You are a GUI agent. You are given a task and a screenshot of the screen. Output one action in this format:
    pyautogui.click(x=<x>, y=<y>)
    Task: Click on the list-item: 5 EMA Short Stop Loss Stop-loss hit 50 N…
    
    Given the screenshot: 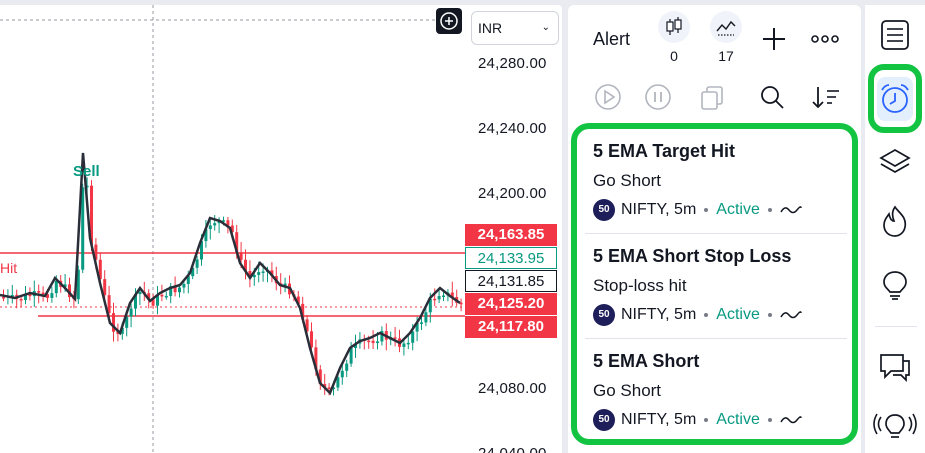 What is the action you would take?
    pyautogui.click(x=714, y=286)
    